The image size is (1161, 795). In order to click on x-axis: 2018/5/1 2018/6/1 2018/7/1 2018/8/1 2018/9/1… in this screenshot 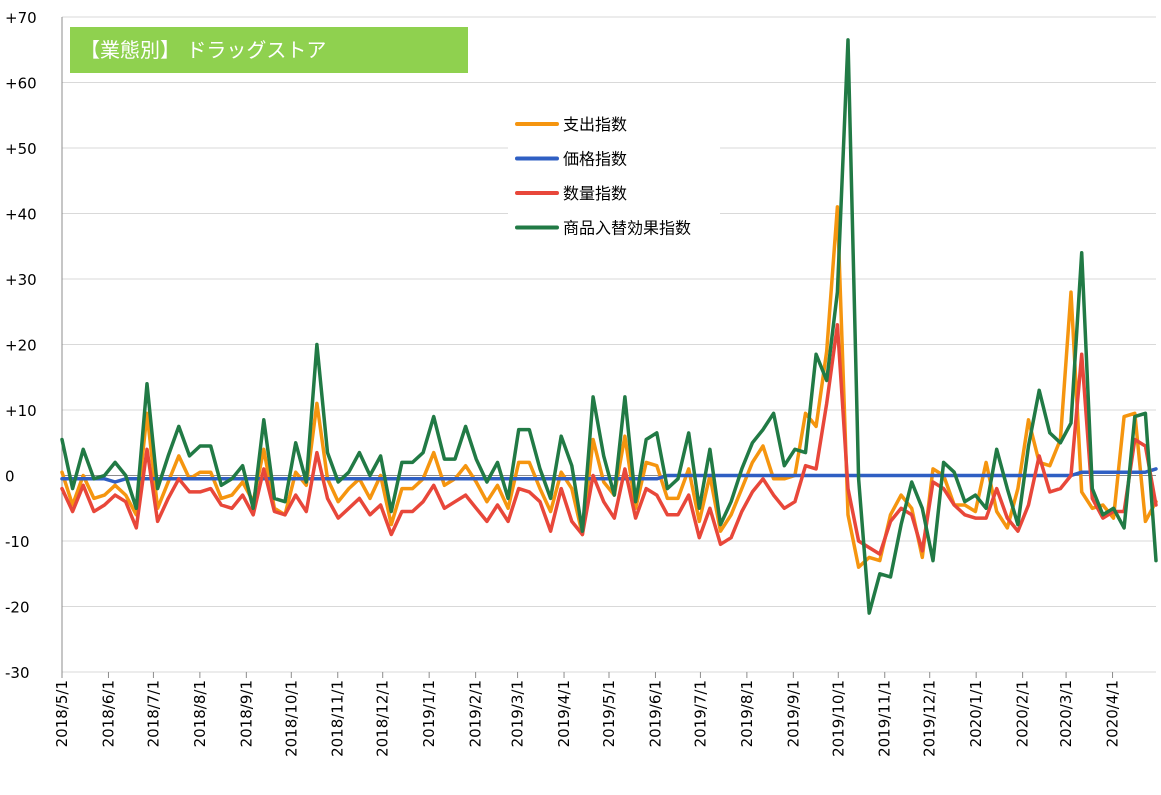, I will do `click(587, 714)`.